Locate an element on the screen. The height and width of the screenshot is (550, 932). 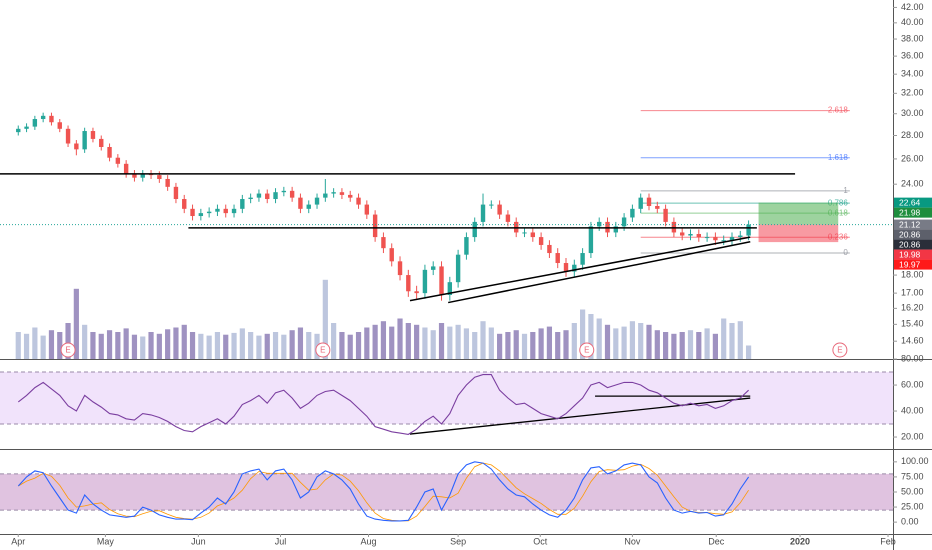
y-tick-label: 75.00 is located at coordinates (912, 476).